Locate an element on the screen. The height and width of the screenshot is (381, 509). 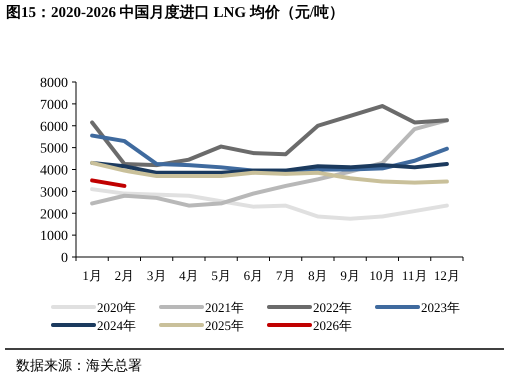
x-tick-label: 8月 is located at coordinates (318, 275).